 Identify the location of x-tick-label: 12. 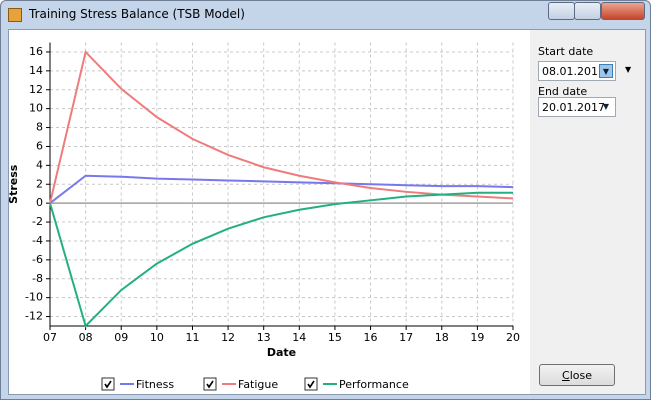
(228, 337).